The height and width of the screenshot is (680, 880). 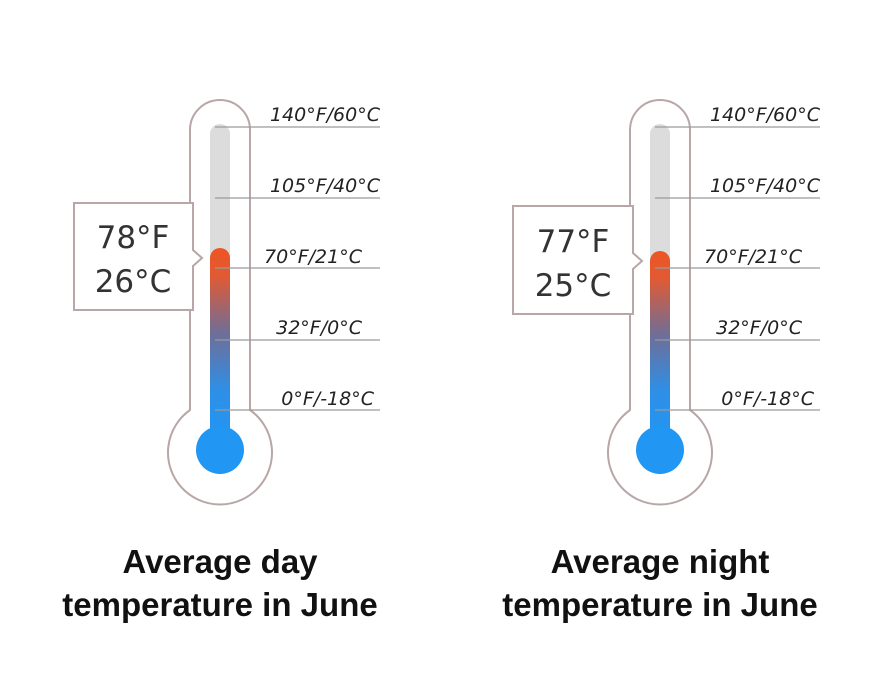 I want to click on day-caption-line1: Average day, so click(x=220, y=561).